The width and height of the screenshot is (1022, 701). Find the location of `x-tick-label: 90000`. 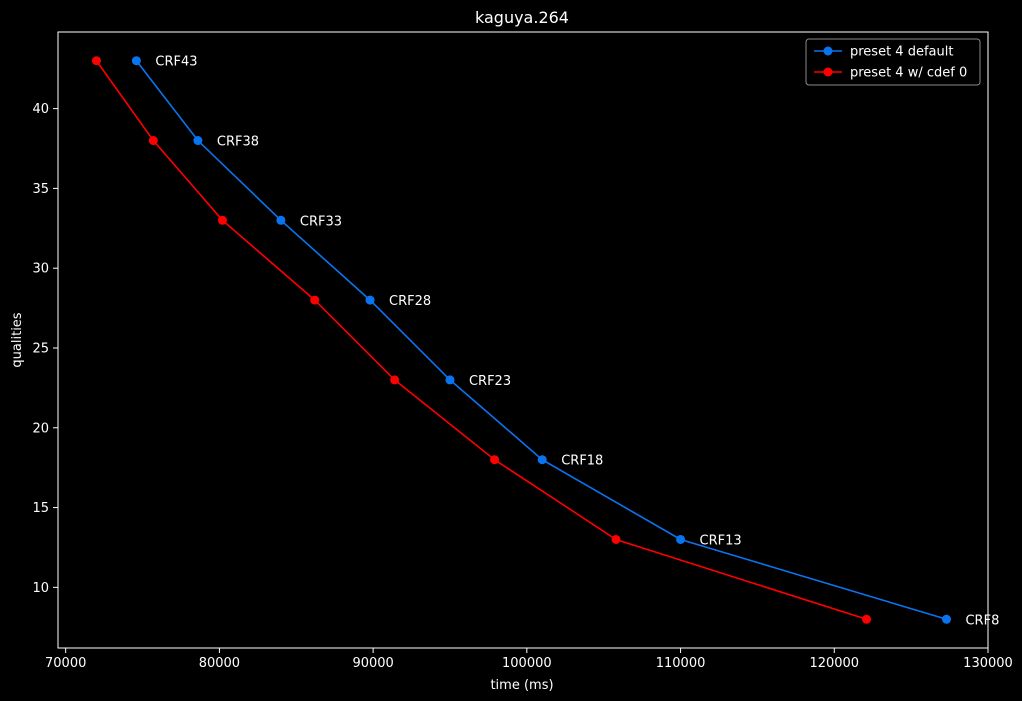

x-tick-label: 90000 is located at coordinates (372, 663).